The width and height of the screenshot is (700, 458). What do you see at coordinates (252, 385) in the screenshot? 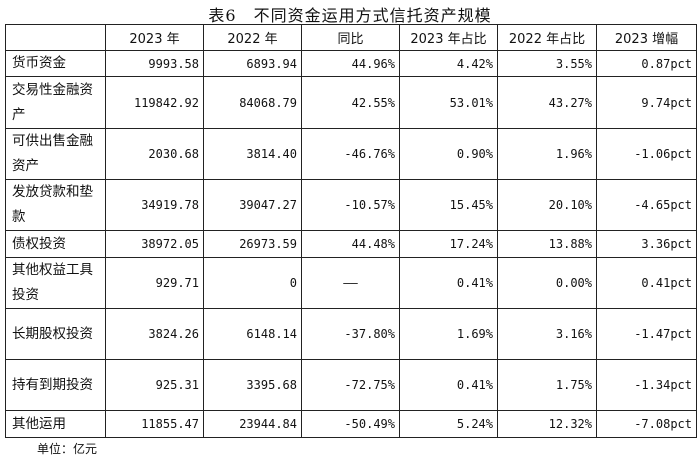
I see `cell-y2022: 3395.68` at bounding box center [252, 385].